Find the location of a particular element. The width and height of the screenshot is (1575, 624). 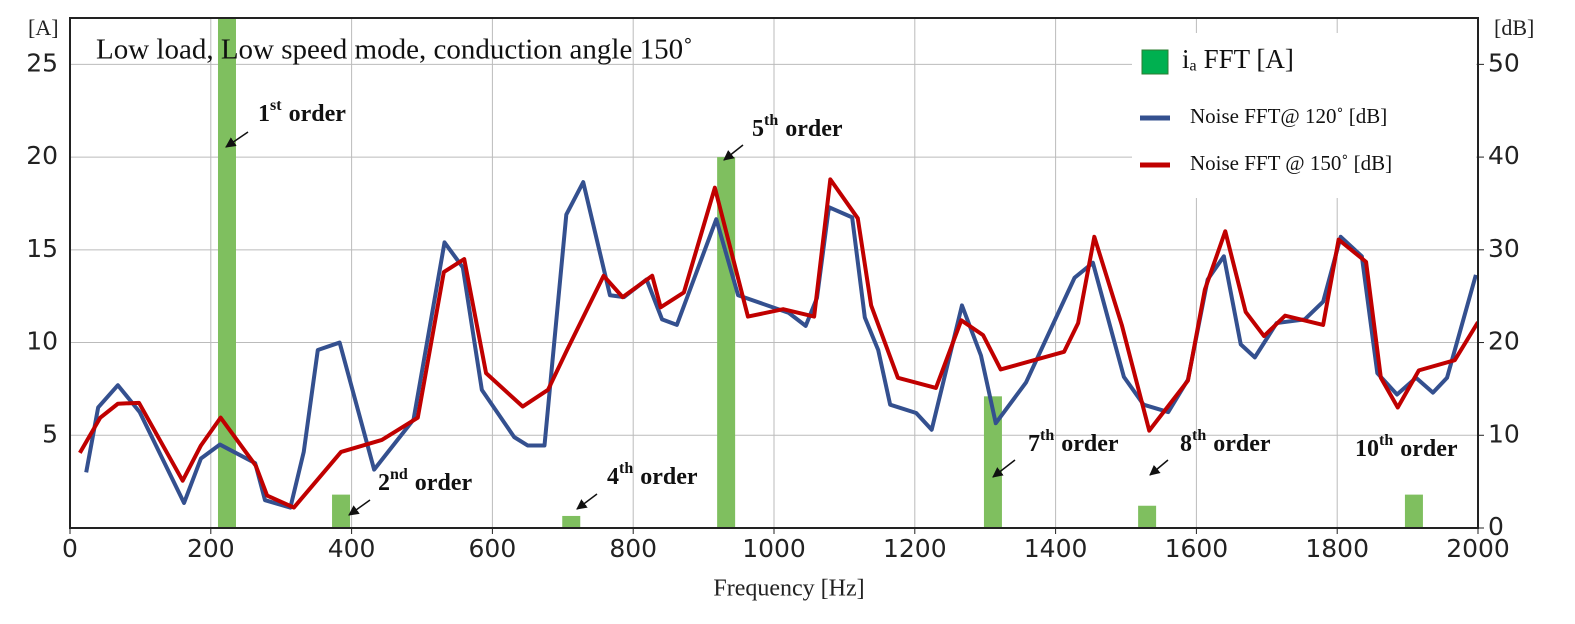

y2-tick-label: 40 is located at coordinates (1504, 155).